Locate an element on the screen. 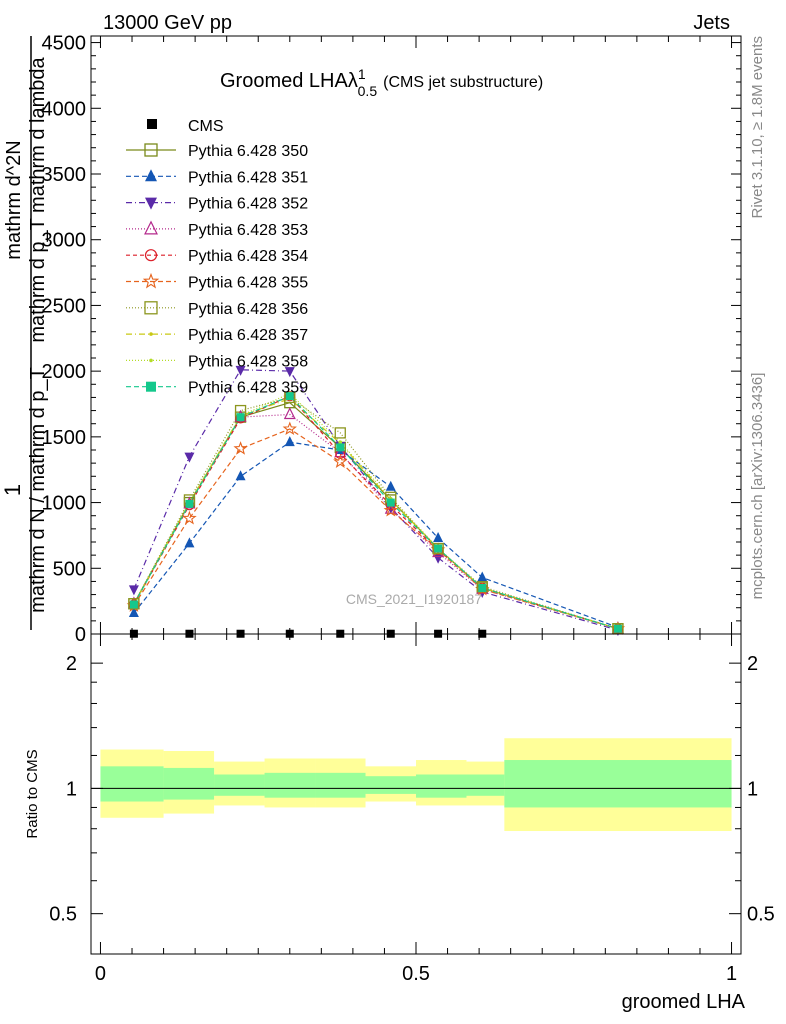 Image resolution: width=786 pixels, height=1024 pixels. title-sup: 1 is located at coordinates (362, 74).